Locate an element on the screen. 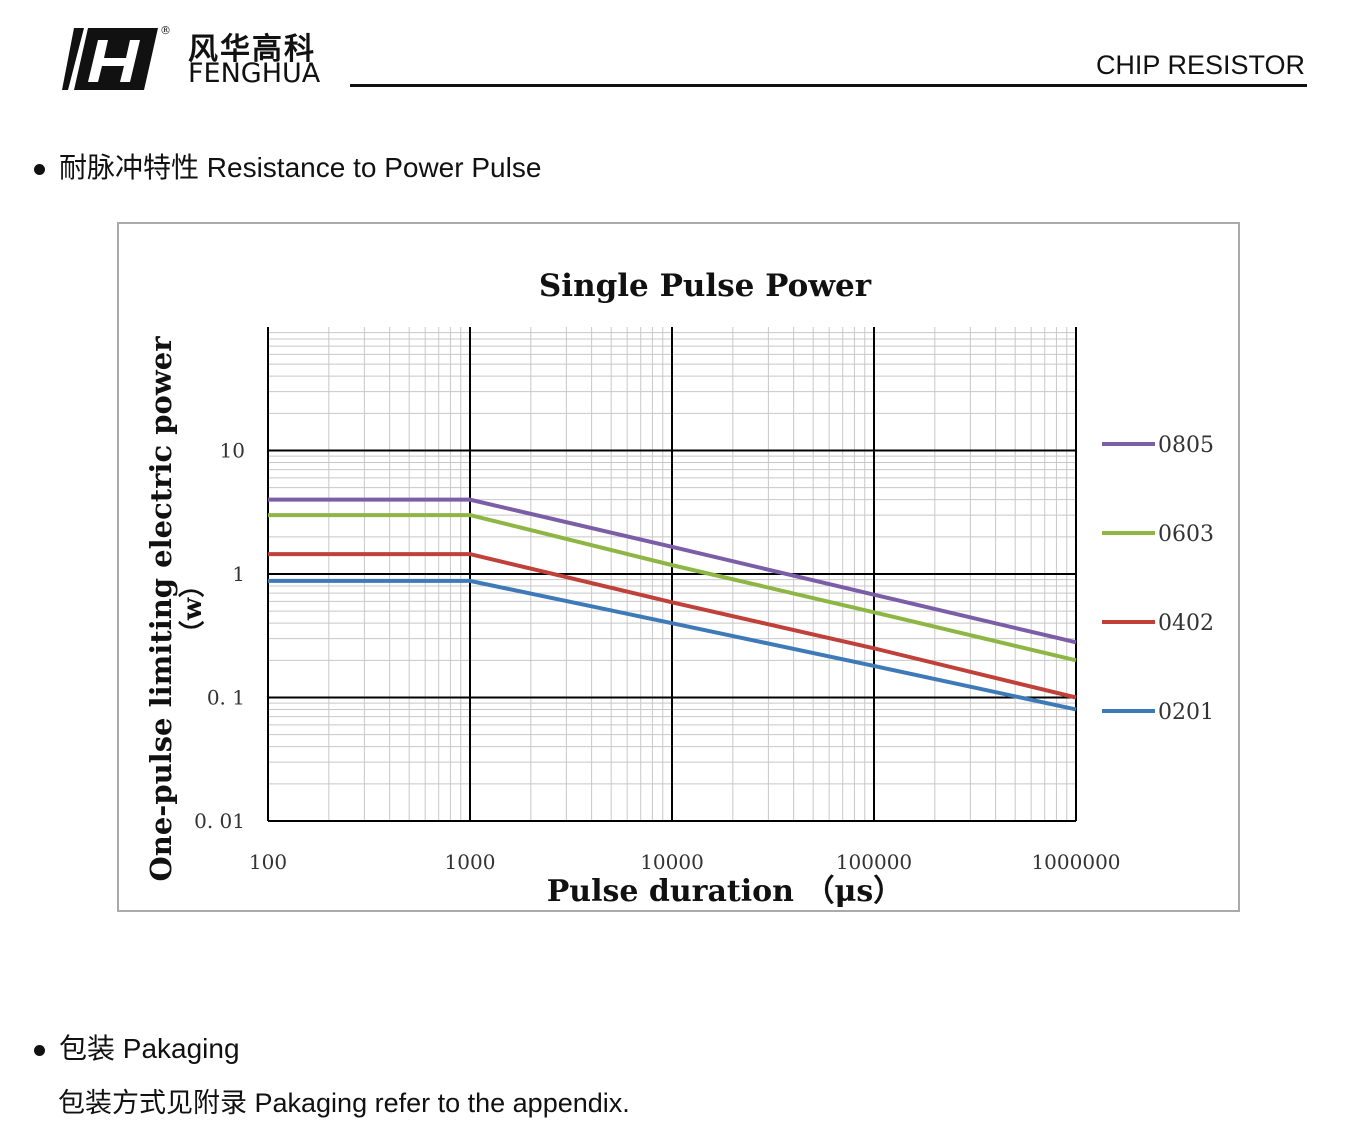  x-tick-label: 1000000 is located at coordinates (1075, 862).